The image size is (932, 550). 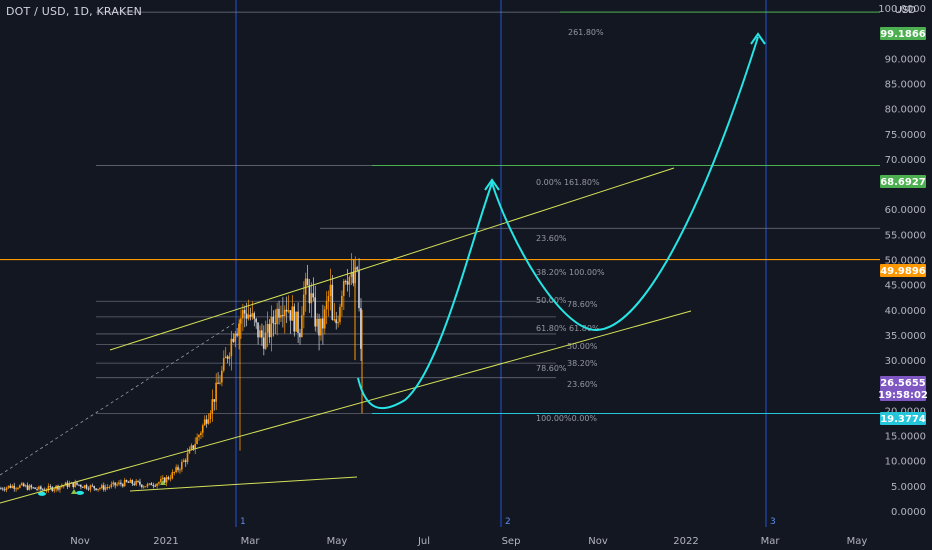 I want to click on price-axis-label: 75.0000, so click(x=905, y=135).